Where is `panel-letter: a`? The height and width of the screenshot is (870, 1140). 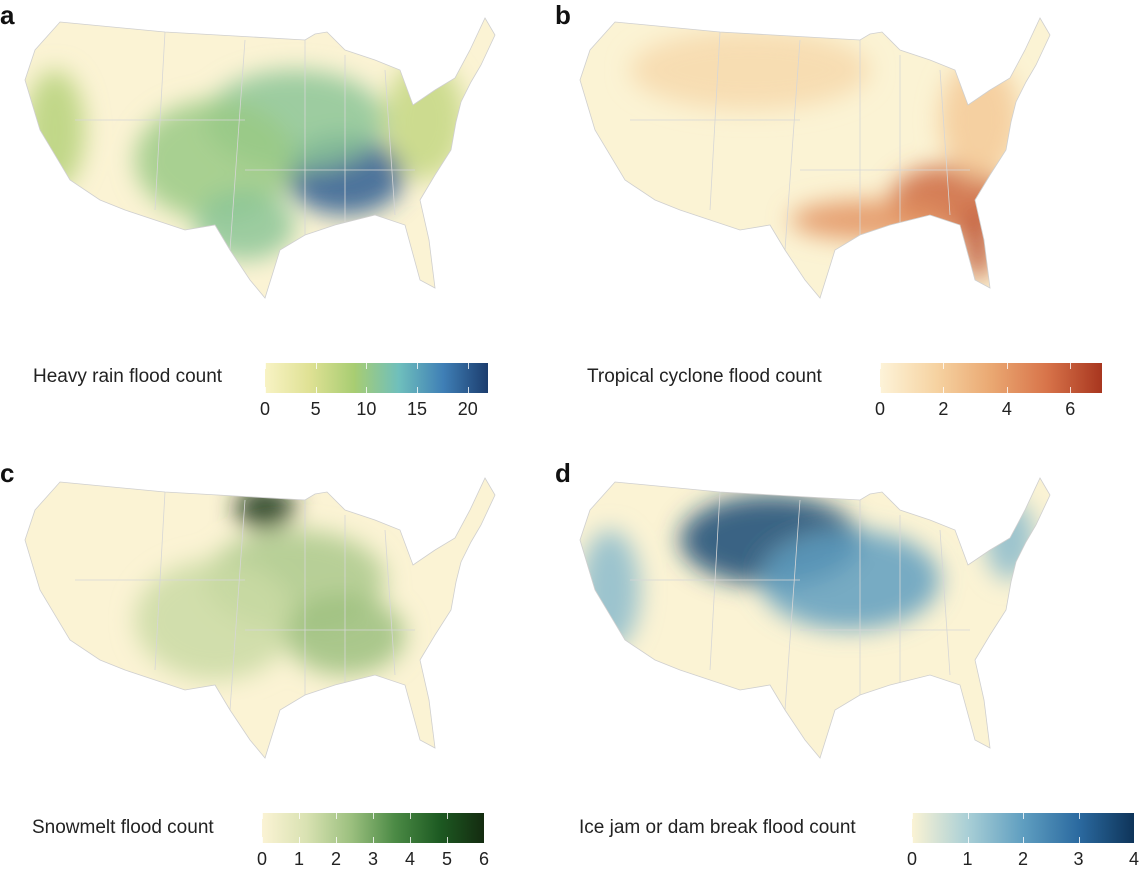
panel-letter: a is located at coordinates (7, 15).